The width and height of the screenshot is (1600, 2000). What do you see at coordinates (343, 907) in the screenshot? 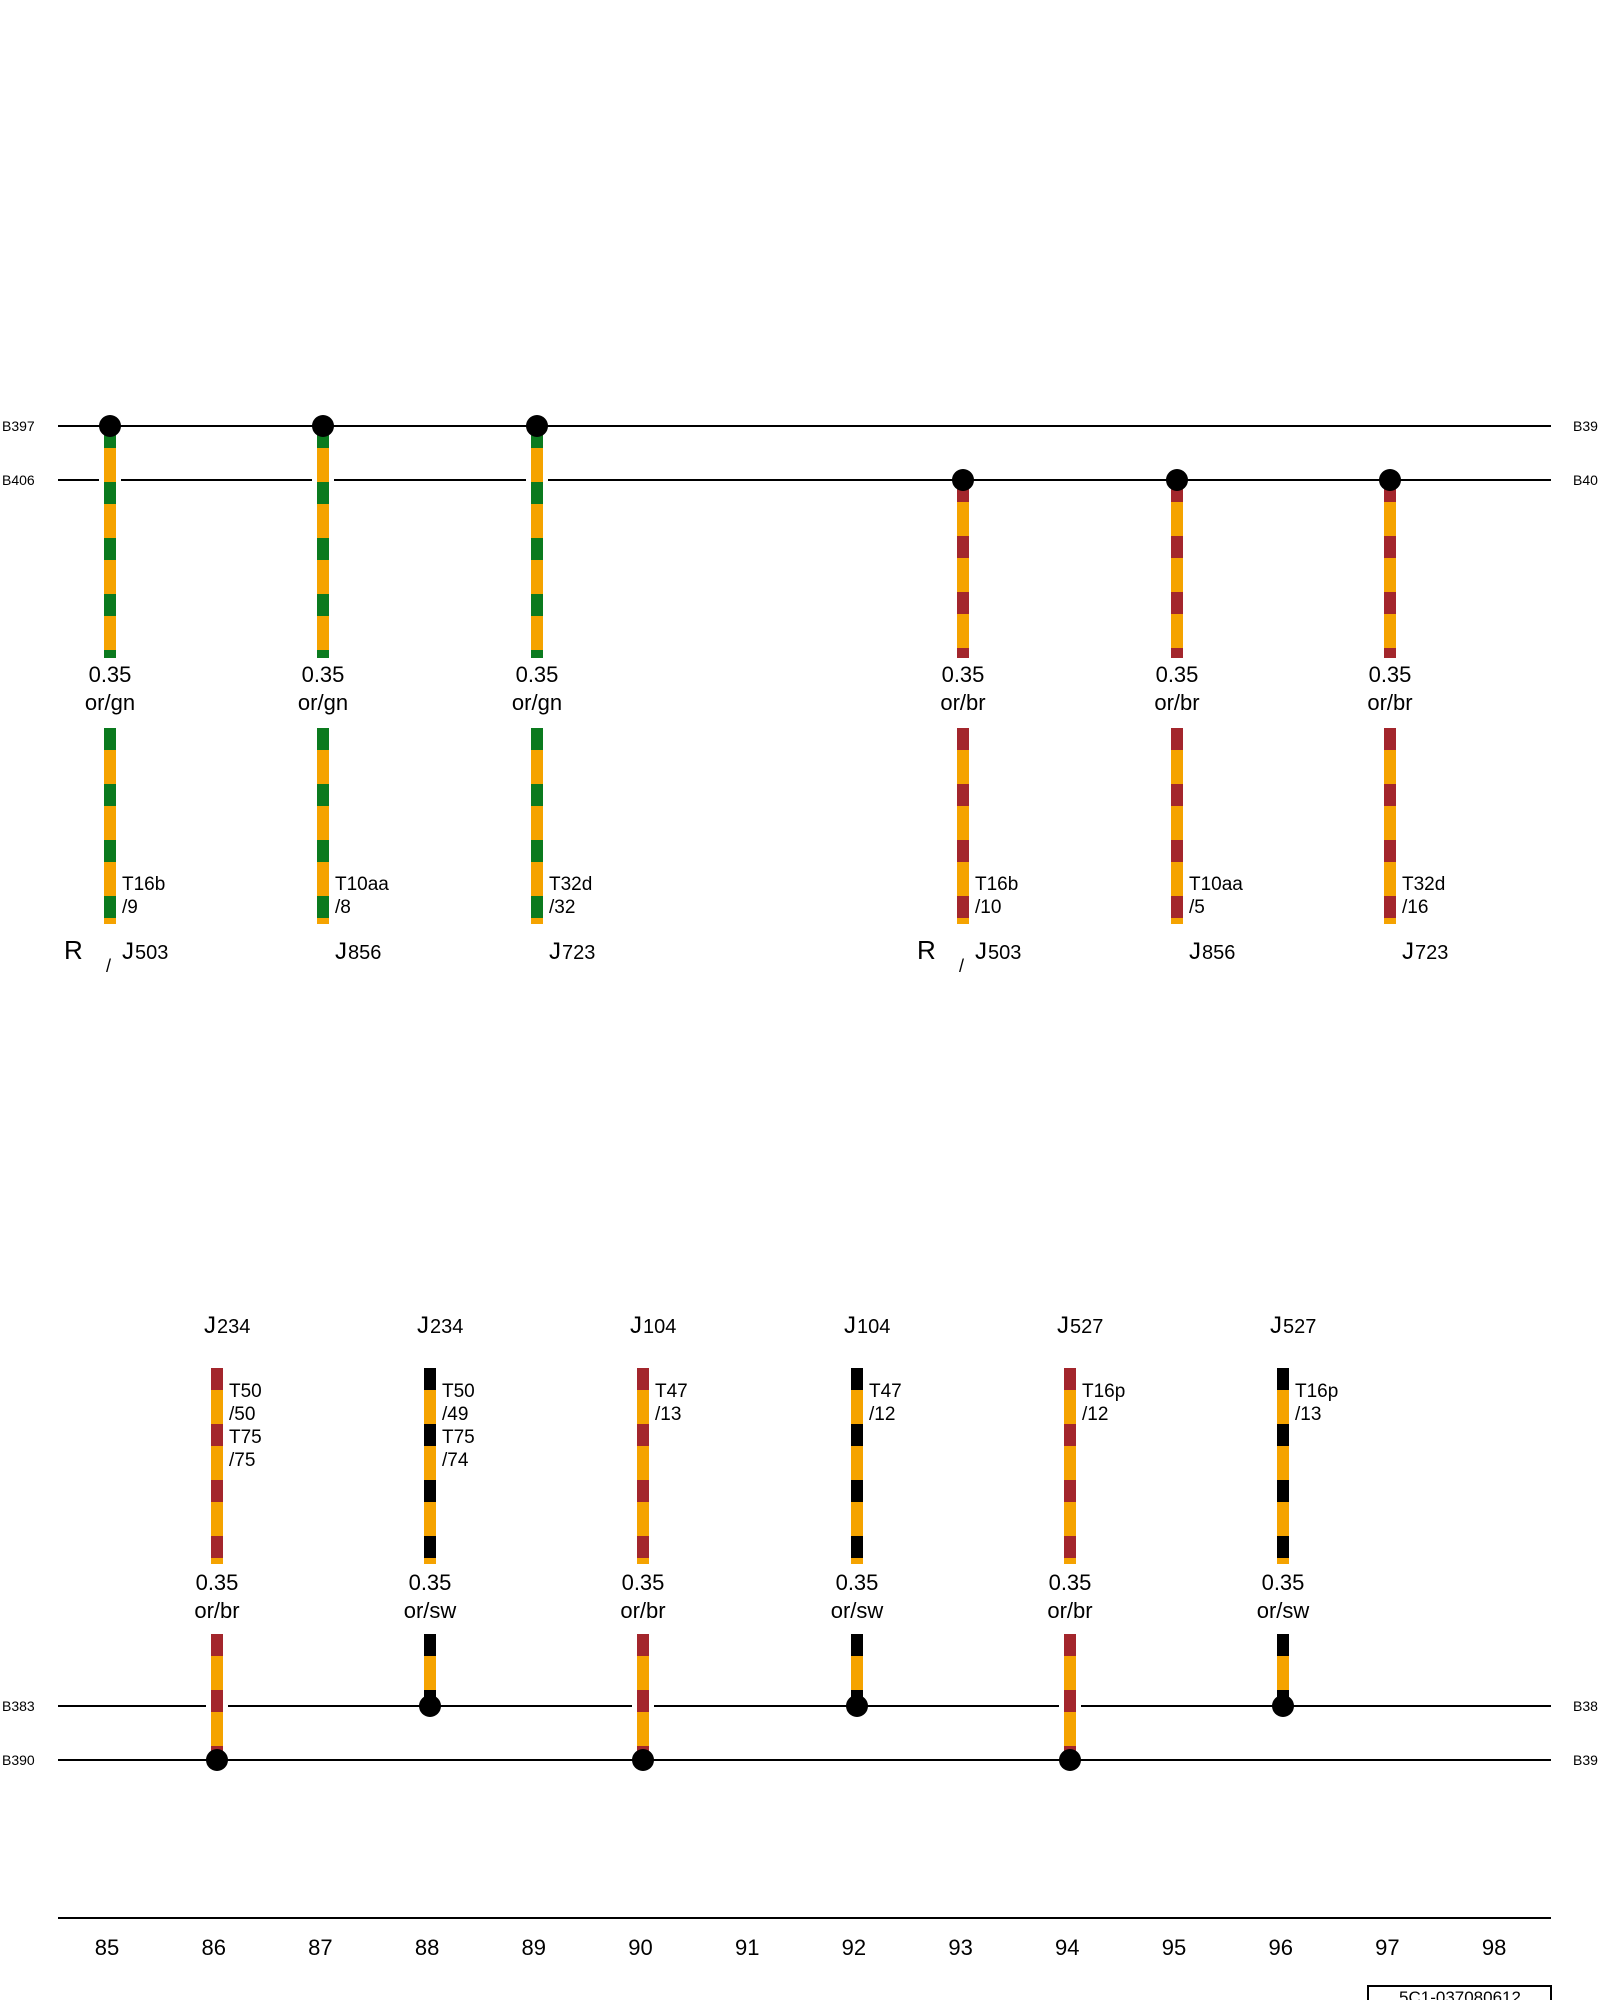
I see `pin-label: /8` at bounding box center [343, 907].